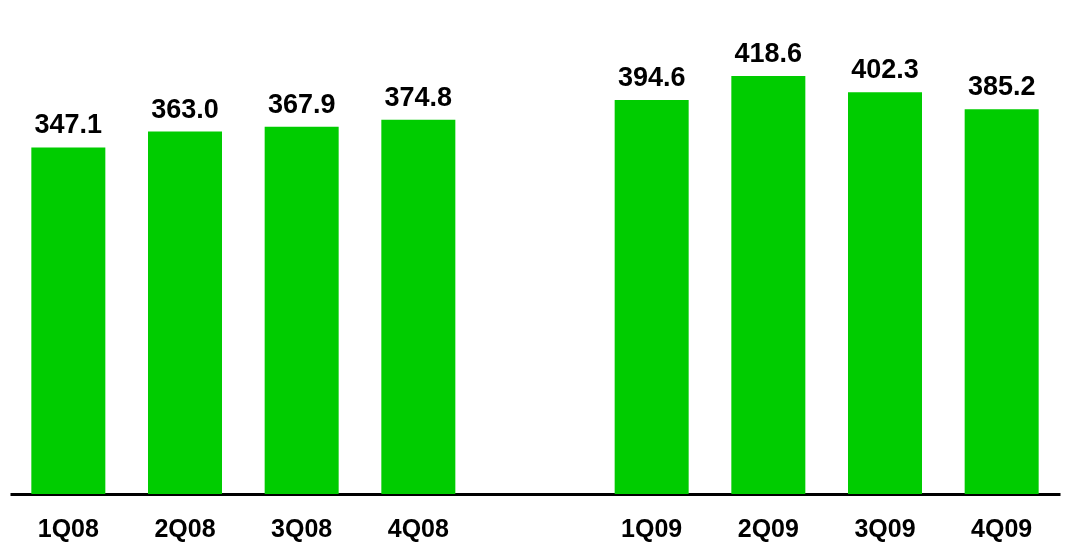  What do you see at coordinates (185, 108) in the screenshot?
I see `data-label: 363.0` at bounding box center [185, 108].